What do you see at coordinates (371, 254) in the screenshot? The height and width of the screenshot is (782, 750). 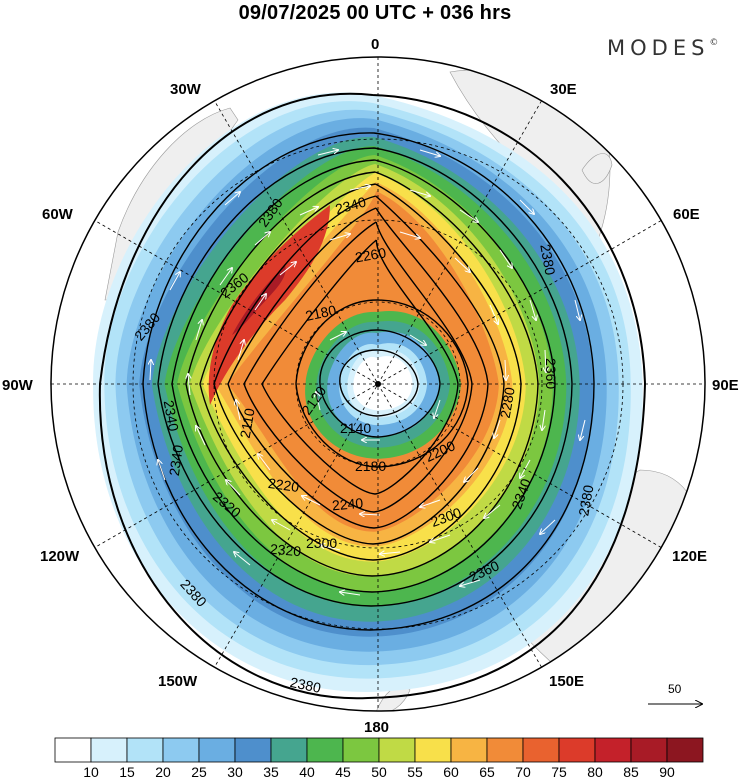 I see `contour-label: 2260` at bounding box center [371, 254].